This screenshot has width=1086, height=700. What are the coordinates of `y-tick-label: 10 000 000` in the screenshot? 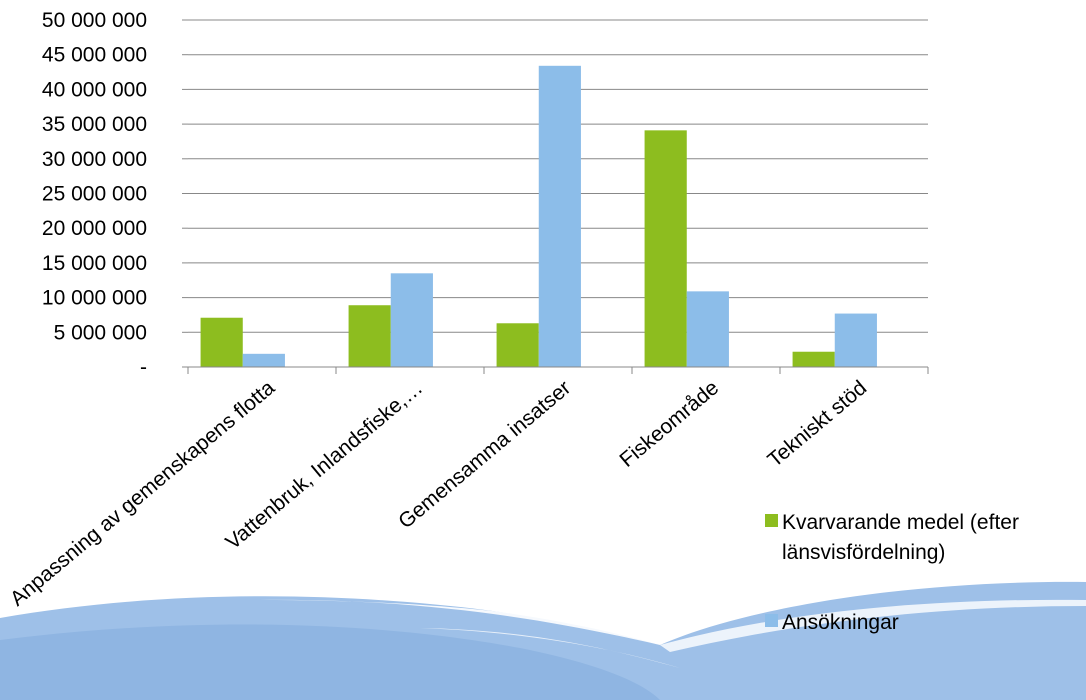 It's located at (94, 298).